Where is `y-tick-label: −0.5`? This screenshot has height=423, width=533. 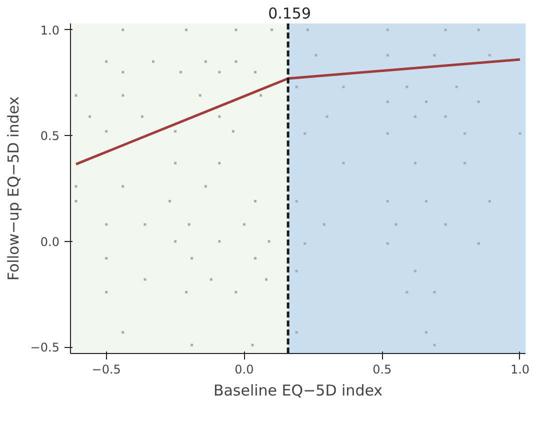
y-tick-label: −0.5 is located at coordinates (45, 347).